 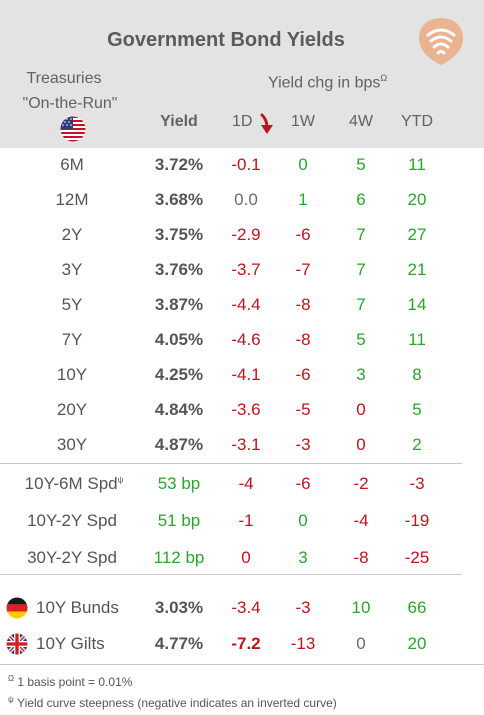 What do you see at coordinates (361, 409) in the screenshot?
I see `chg-4w: 0` at bounding box center [361, 409].